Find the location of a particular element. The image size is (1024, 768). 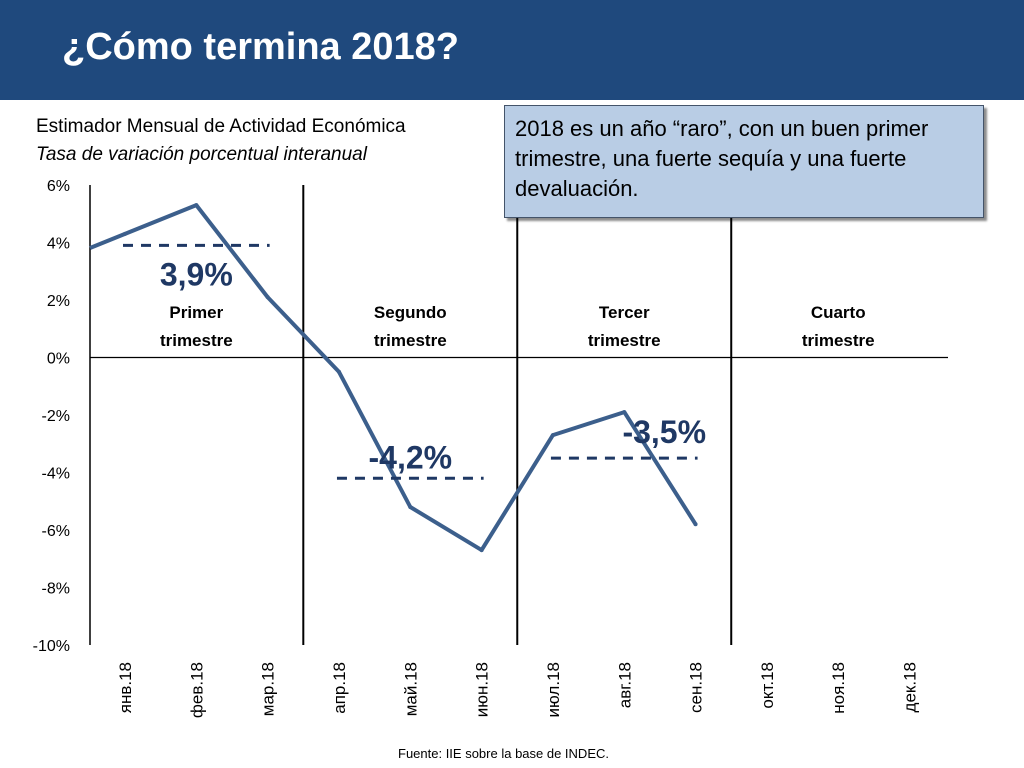

x-tick-label: фев.18 is located at coordinates (196, 690).